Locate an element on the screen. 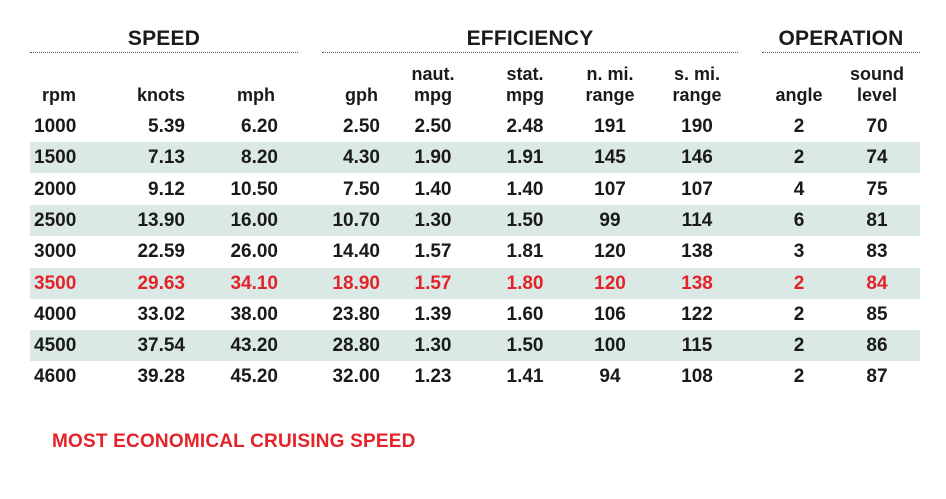 This screenshot has height=499, width=946. header-angle: angle is located at coordinates (799, 95).